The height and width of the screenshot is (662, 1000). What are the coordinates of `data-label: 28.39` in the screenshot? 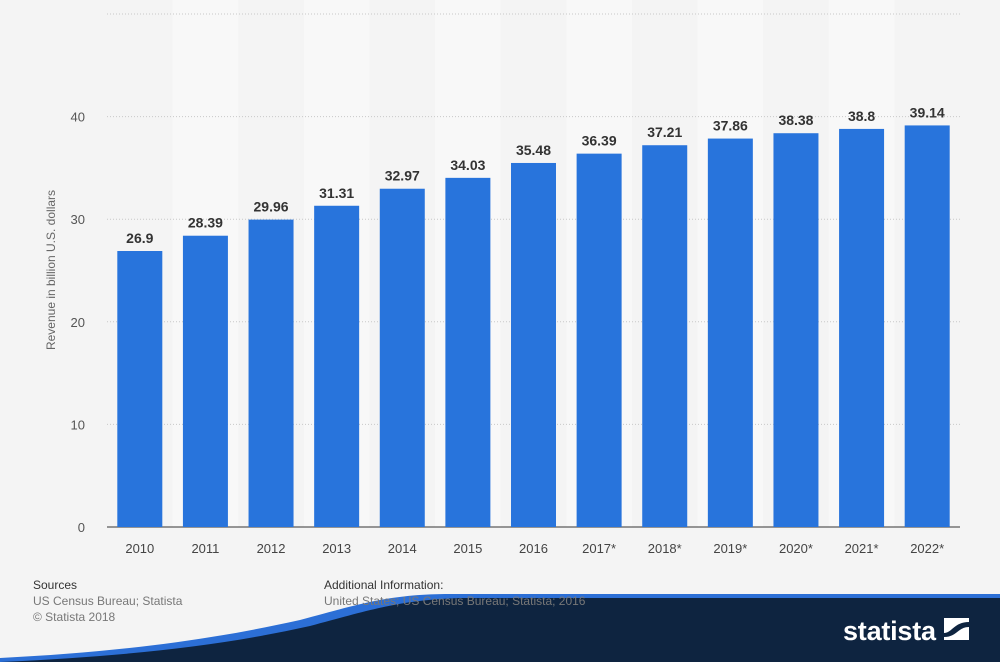 It's located at (205, 223).